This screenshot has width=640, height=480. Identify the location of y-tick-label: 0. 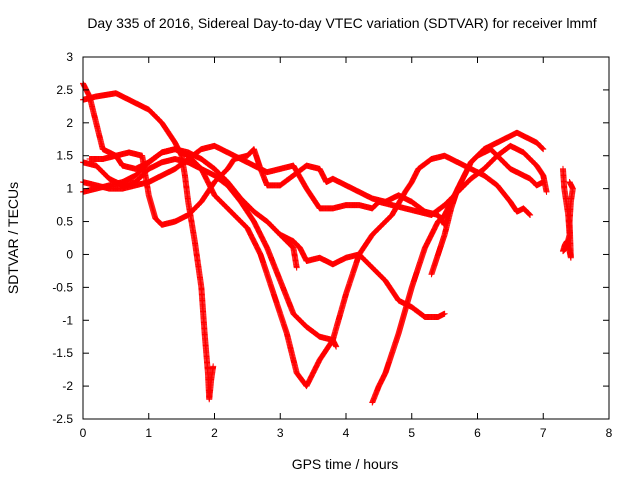
(69, 254).